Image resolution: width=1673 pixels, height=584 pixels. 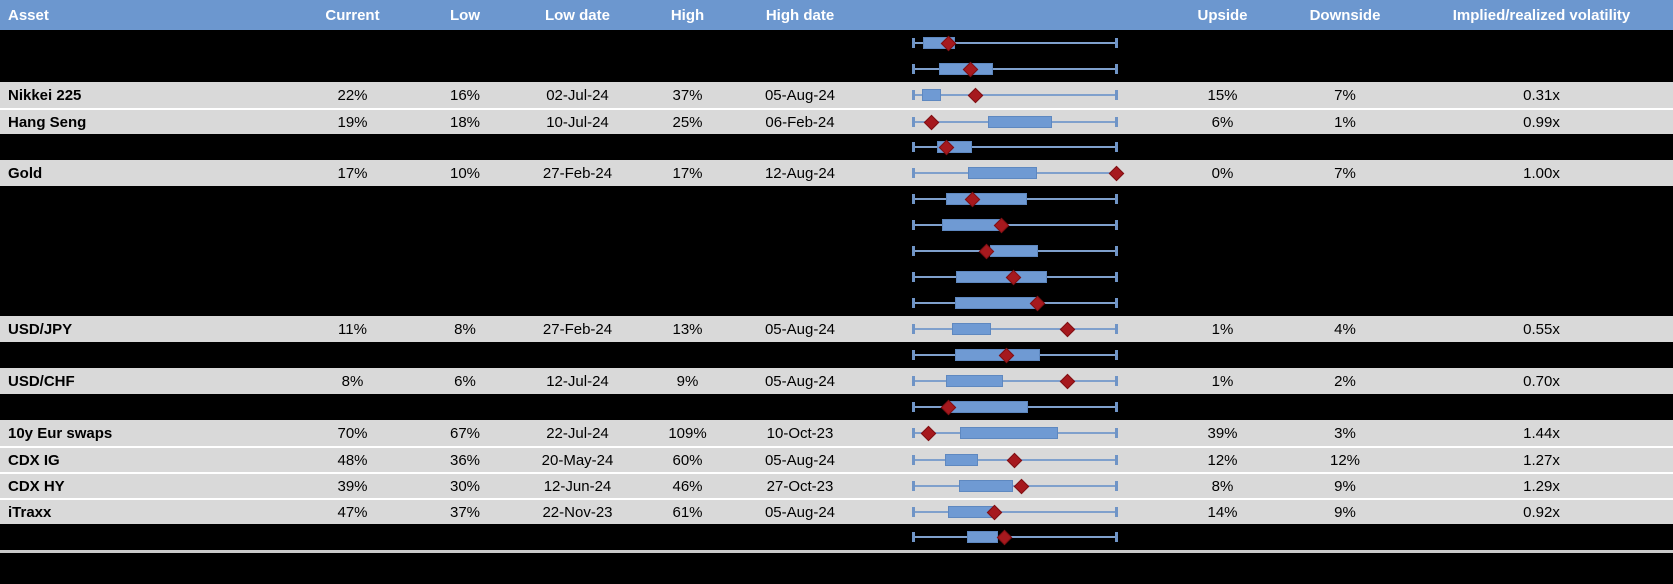 What do you see at coordinates (1222, 433) in the screenshot?
I see `upside-cell: 39%` at bounding box center [1222, 433].